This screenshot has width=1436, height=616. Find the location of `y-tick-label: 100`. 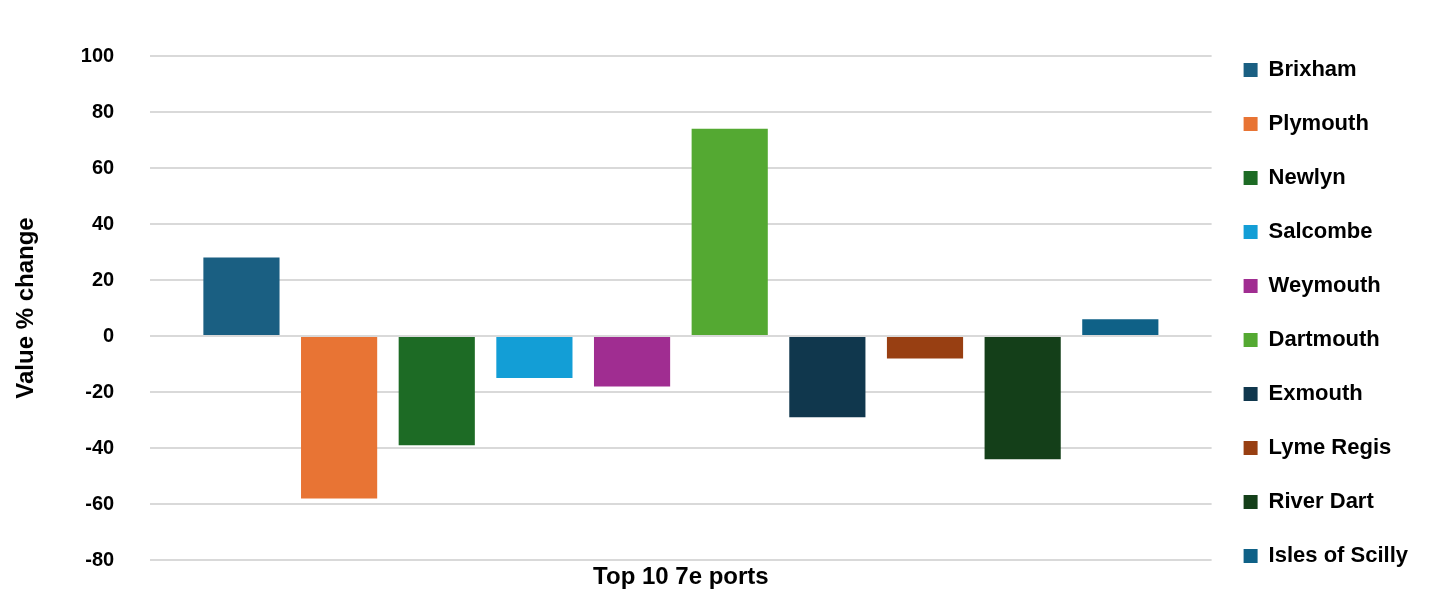

y-tick-label: 100 is located at coordinates (97, 54).